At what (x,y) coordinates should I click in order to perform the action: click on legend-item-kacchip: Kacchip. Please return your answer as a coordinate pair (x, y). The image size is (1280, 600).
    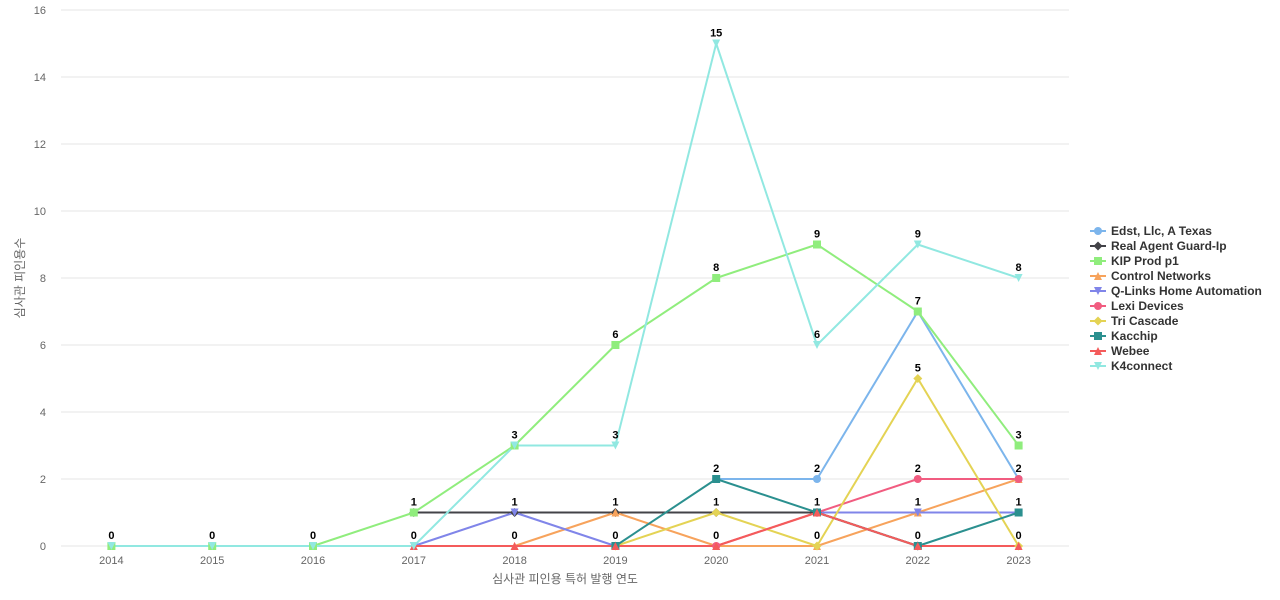
    Looking at the image, I should click on (1124, 336).